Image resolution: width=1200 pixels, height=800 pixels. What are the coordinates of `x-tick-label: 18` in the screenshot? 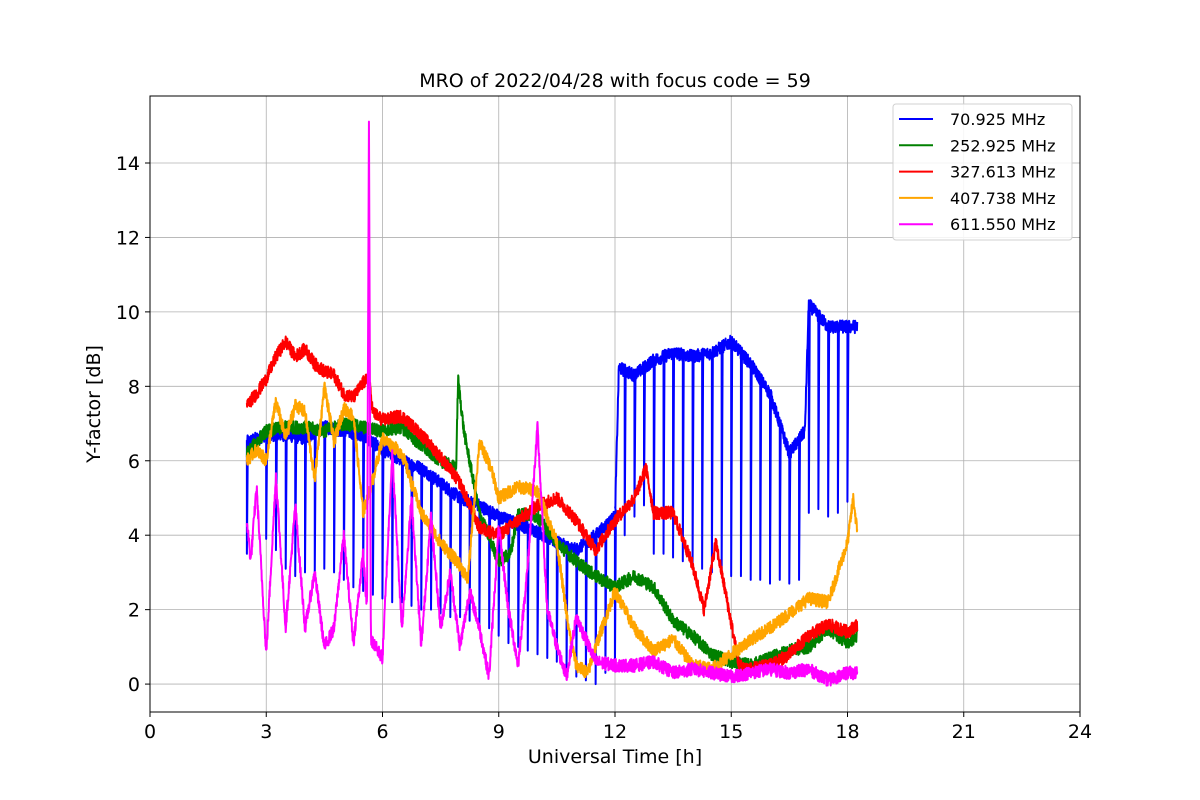 It's located at (847, 732).